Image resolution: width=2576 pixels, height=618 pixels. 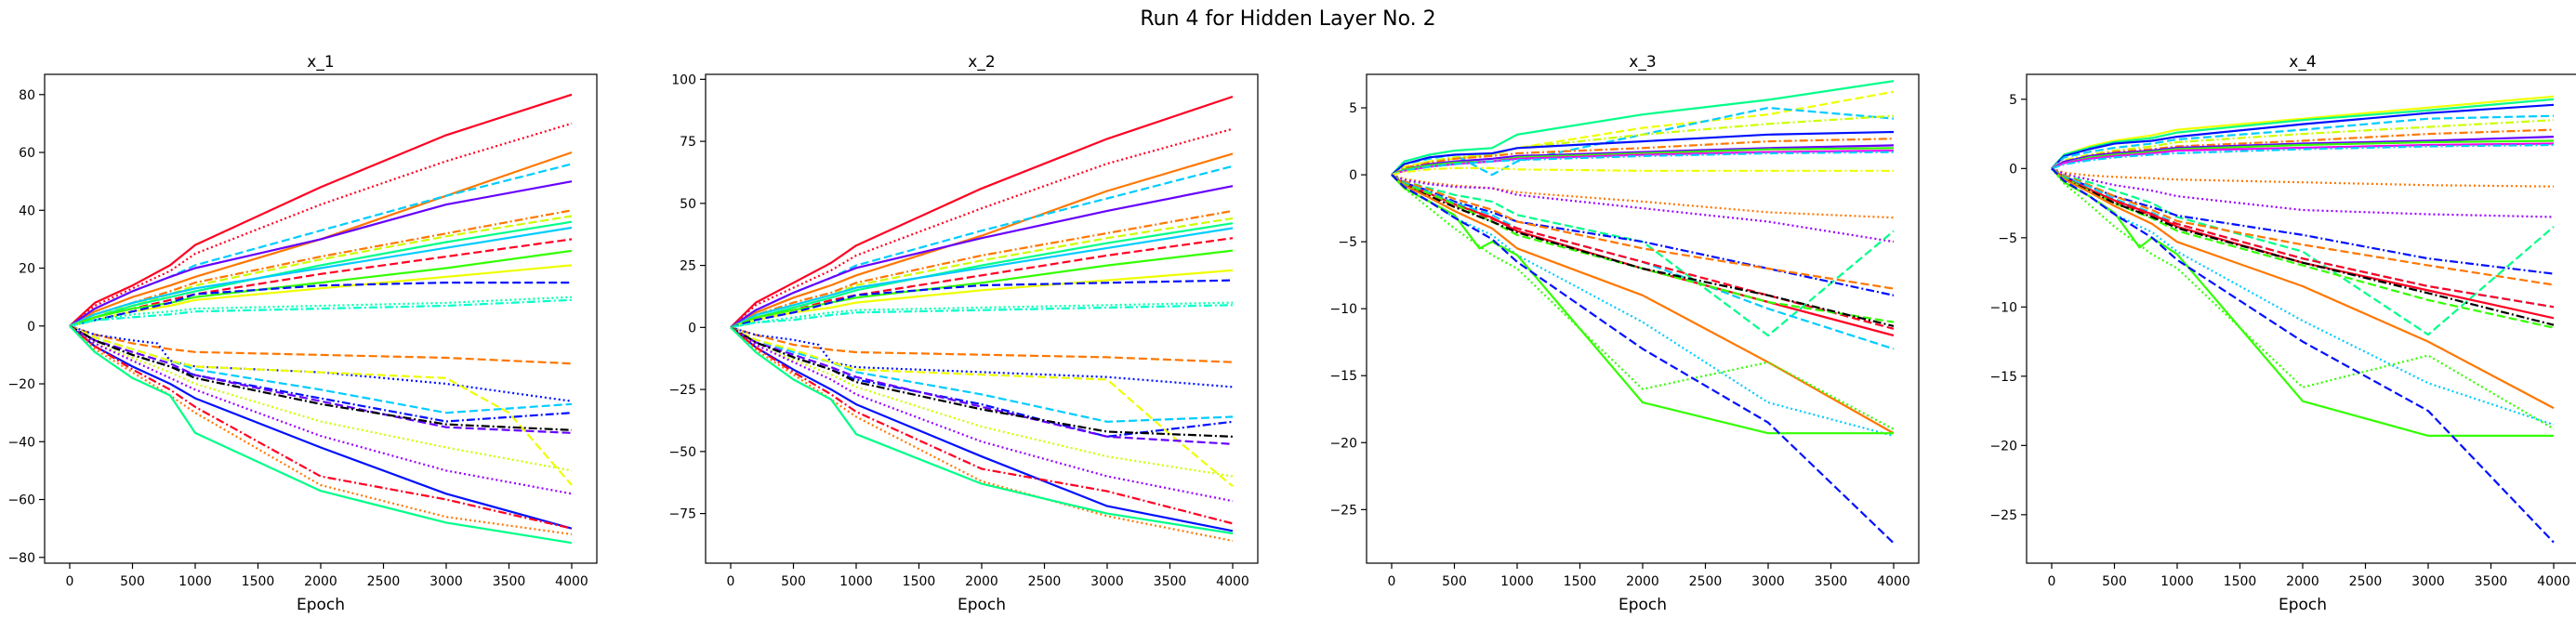 I want to click on y-tick-label: 100, so click(x=683, y=79).